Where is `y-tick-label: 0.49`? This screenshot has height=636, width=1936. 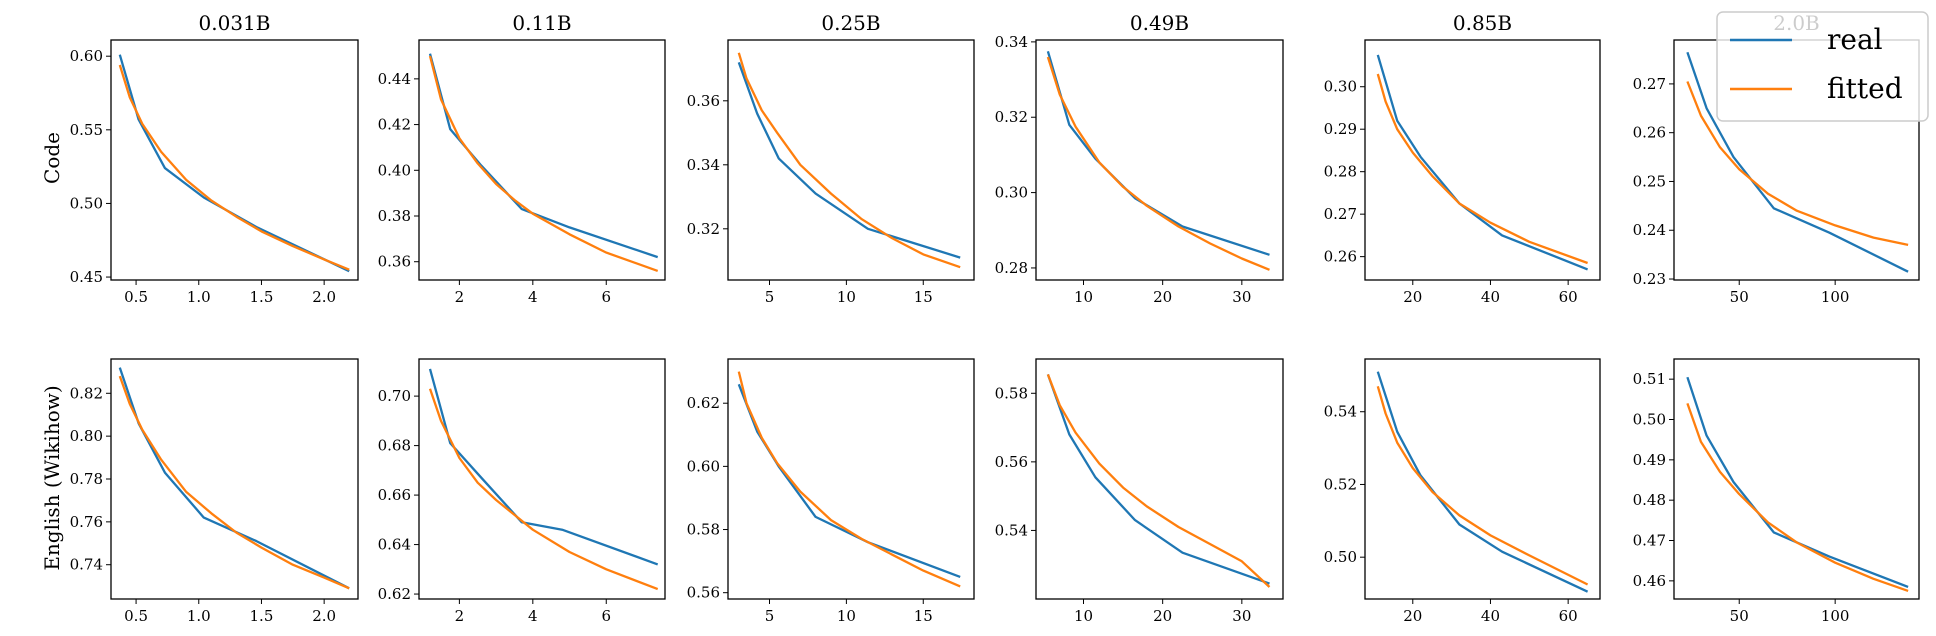 y-tick-label: 0.49 is located at coordinates (1649, 460).